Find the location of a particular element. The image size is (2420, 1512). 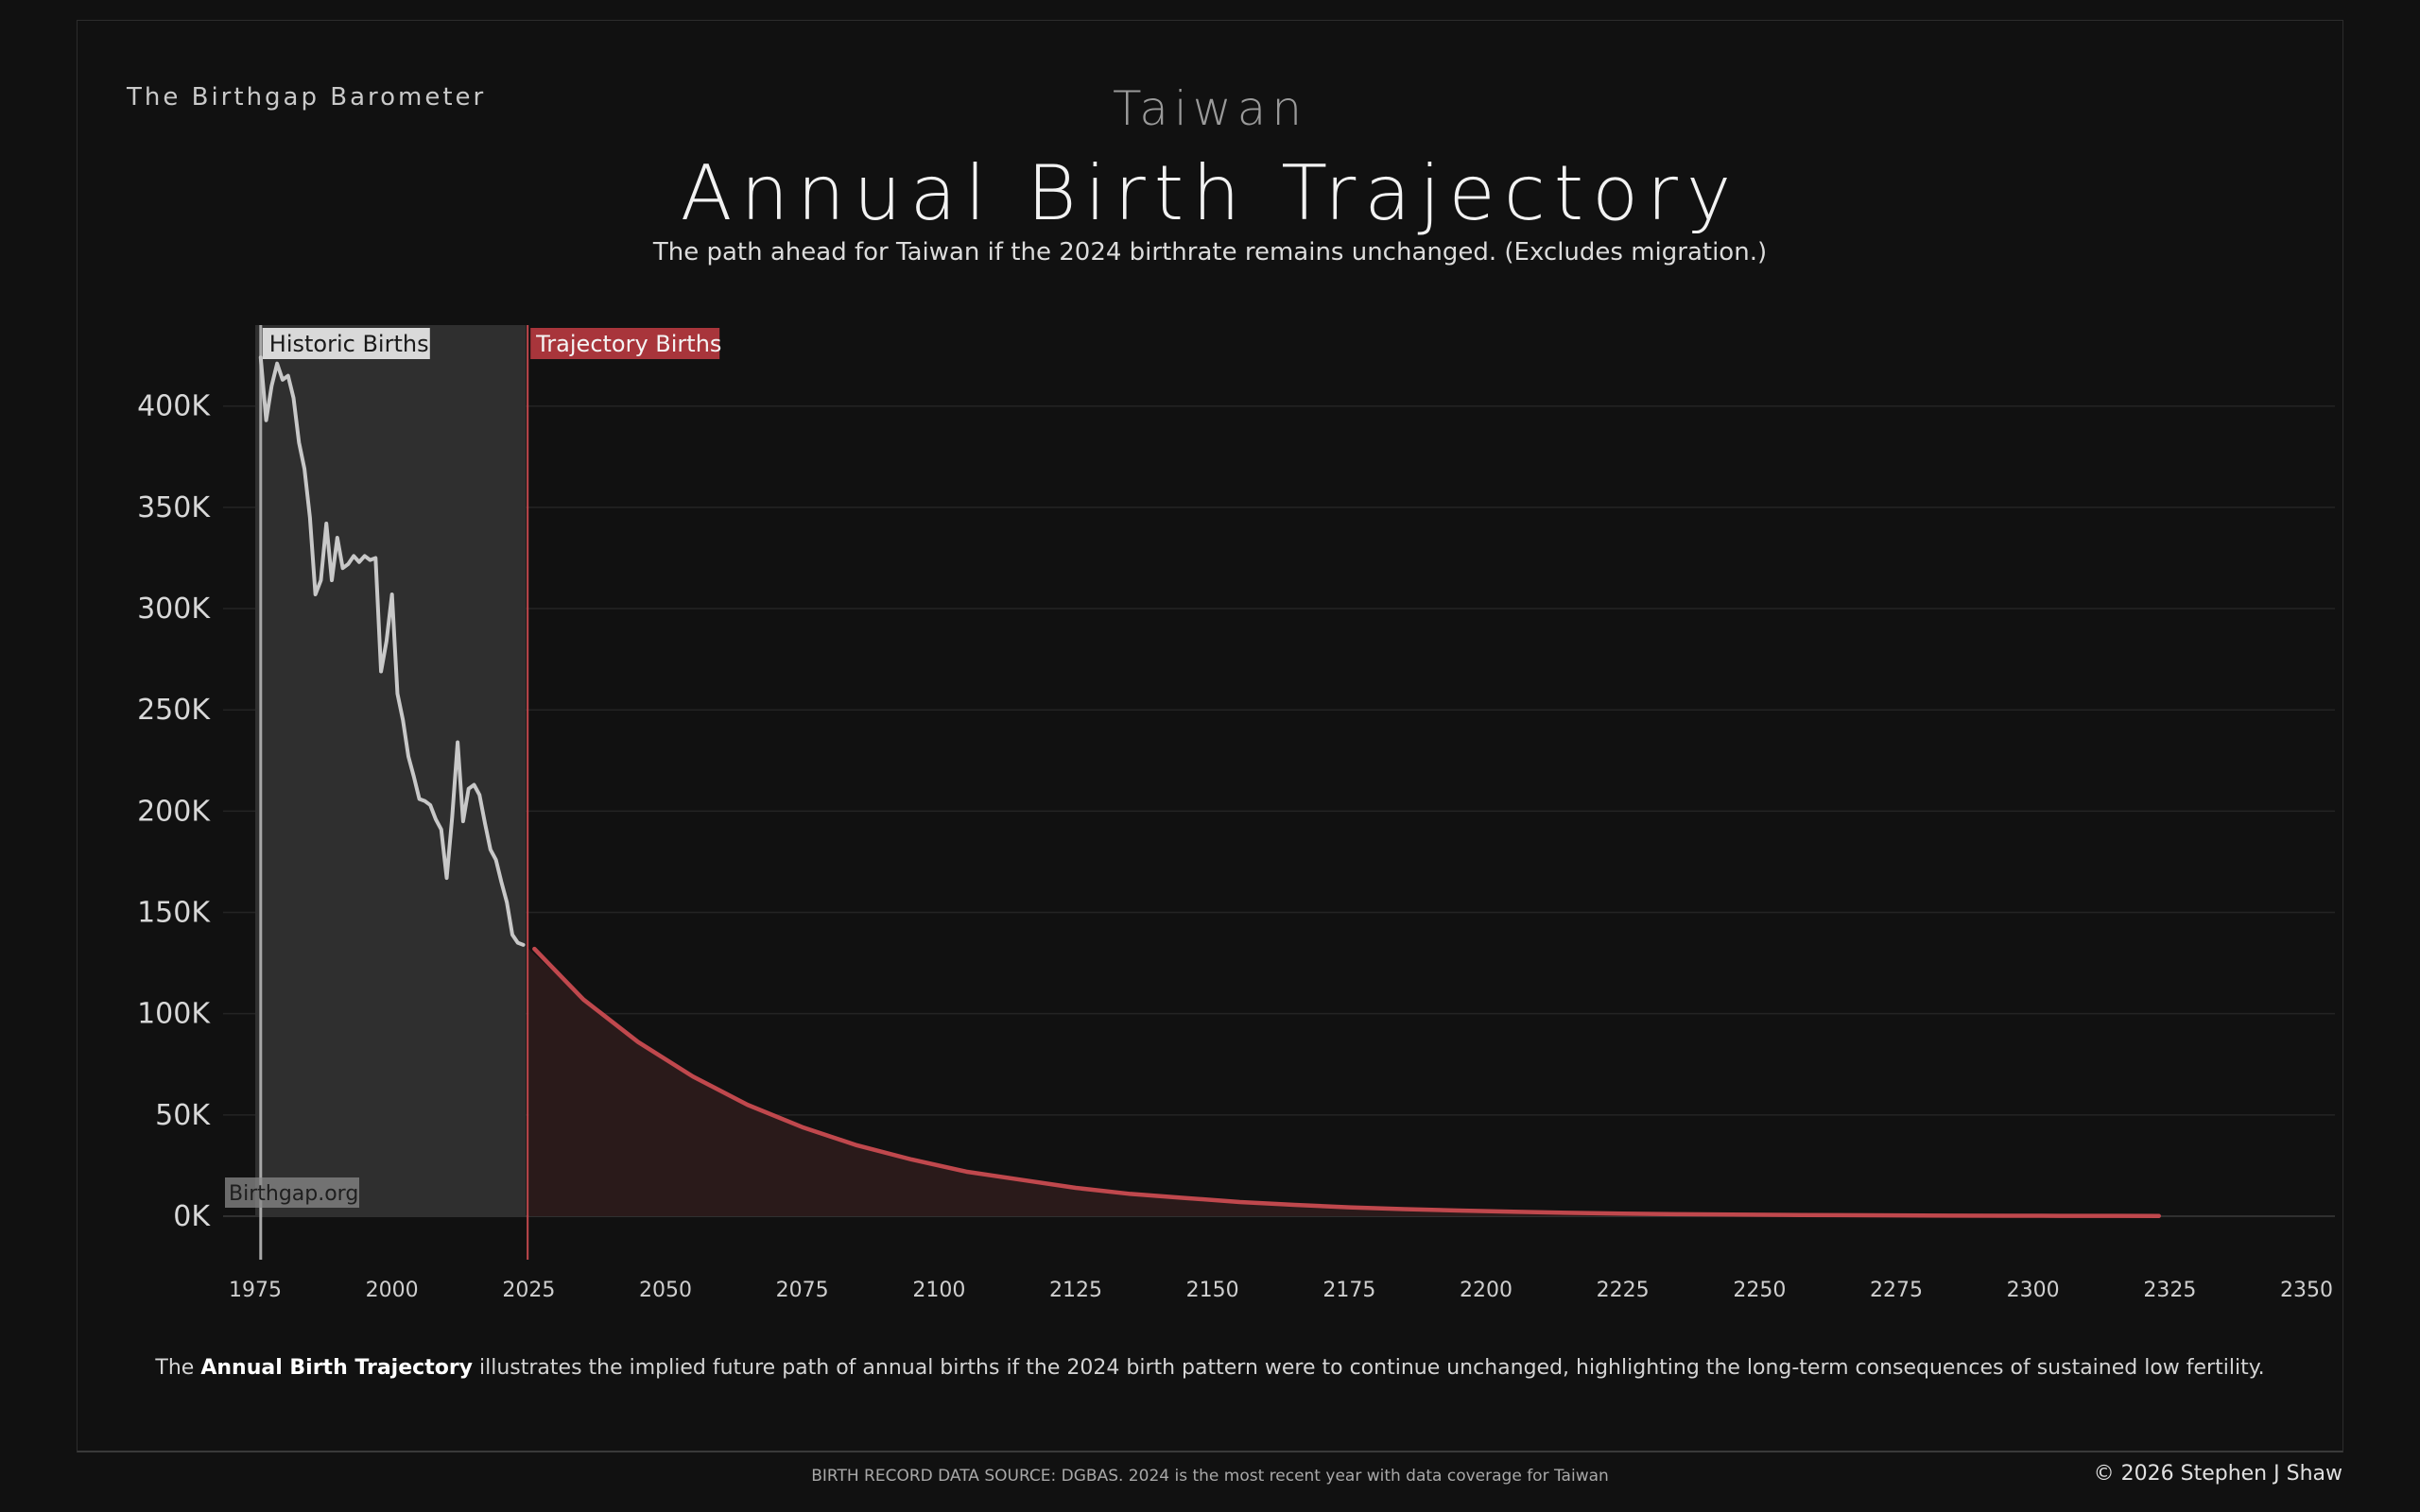

x-tick-label: 2325 is located at coordinates (2169, 1290).